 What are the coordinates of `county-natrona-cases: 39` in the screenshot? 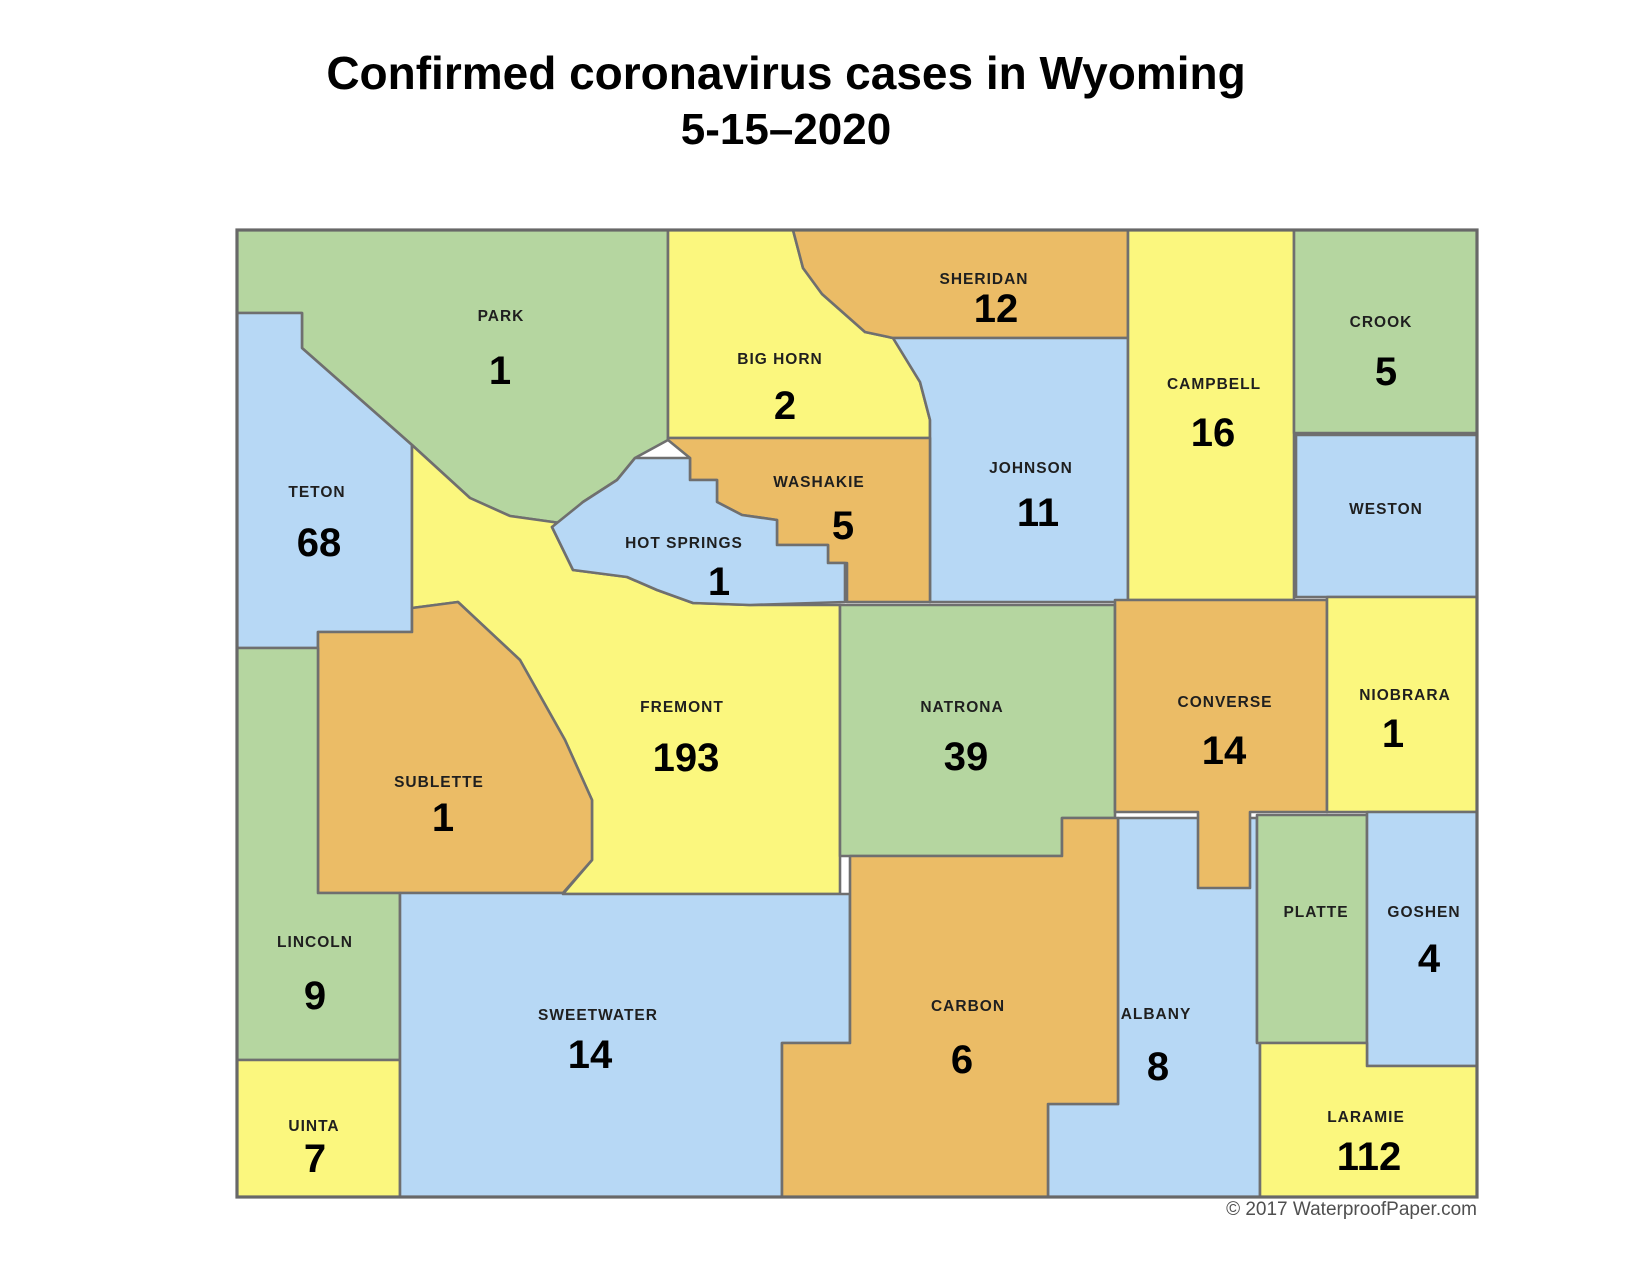 It's located at (966, 757).